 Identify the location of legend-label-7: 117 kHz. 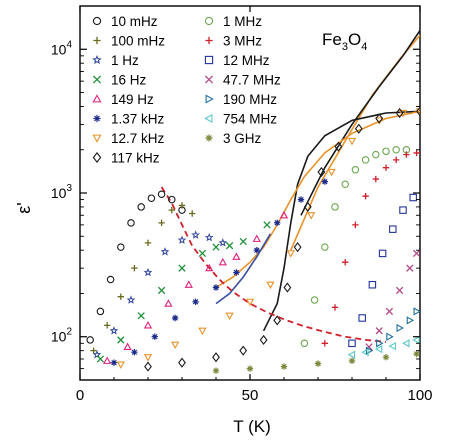
(135, 158).